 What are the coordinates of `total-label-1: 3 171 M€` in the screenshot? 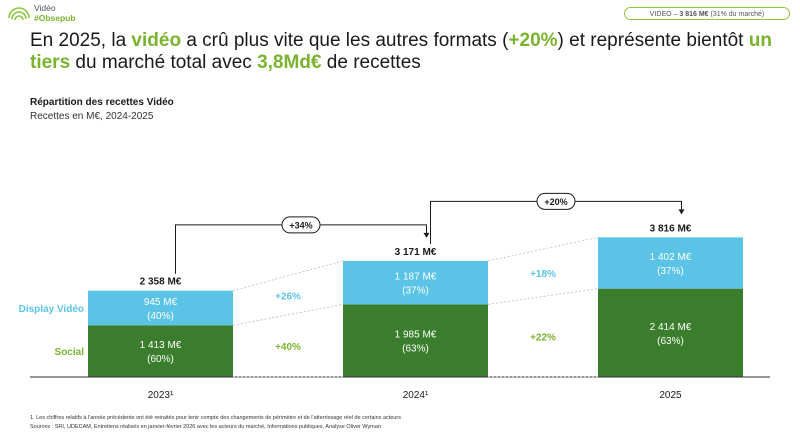 It's located at (416, 252).